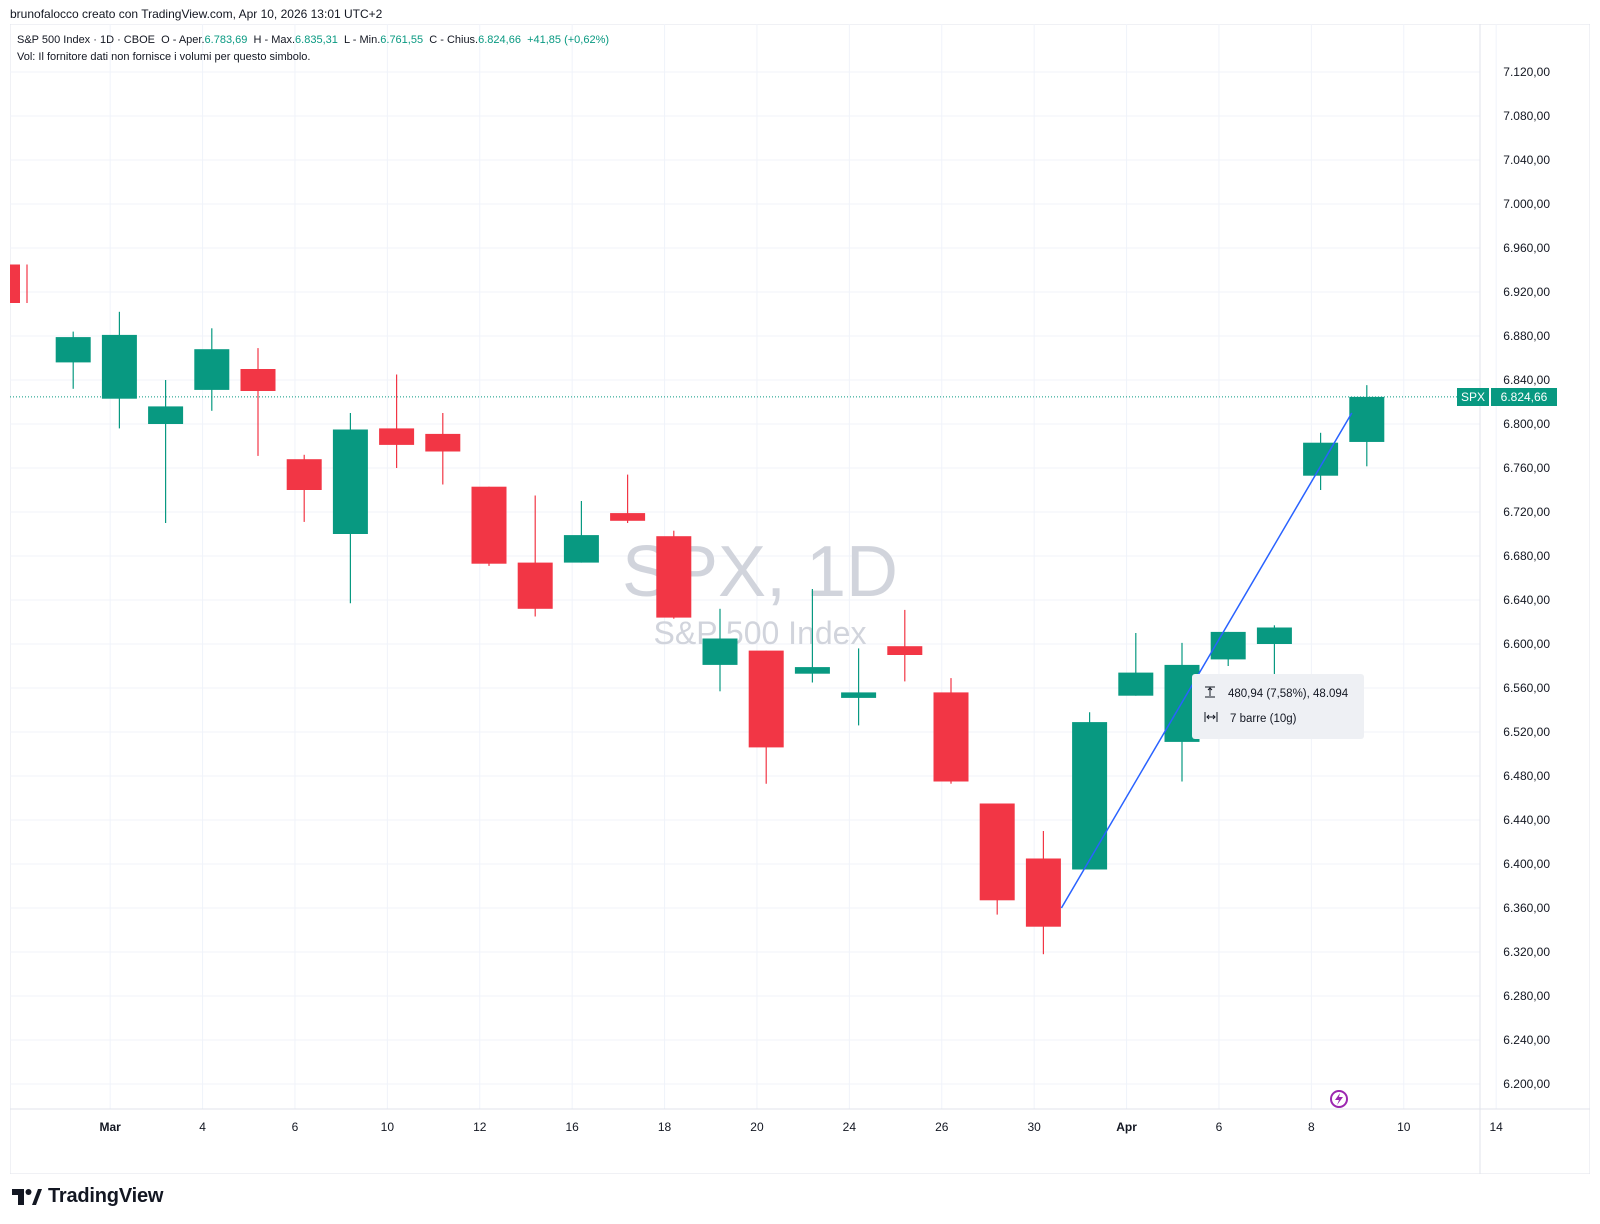 This screenshot has height=1224, width=1600. I want to click on legend-high-value: 6.835,31, so click(316, 40).